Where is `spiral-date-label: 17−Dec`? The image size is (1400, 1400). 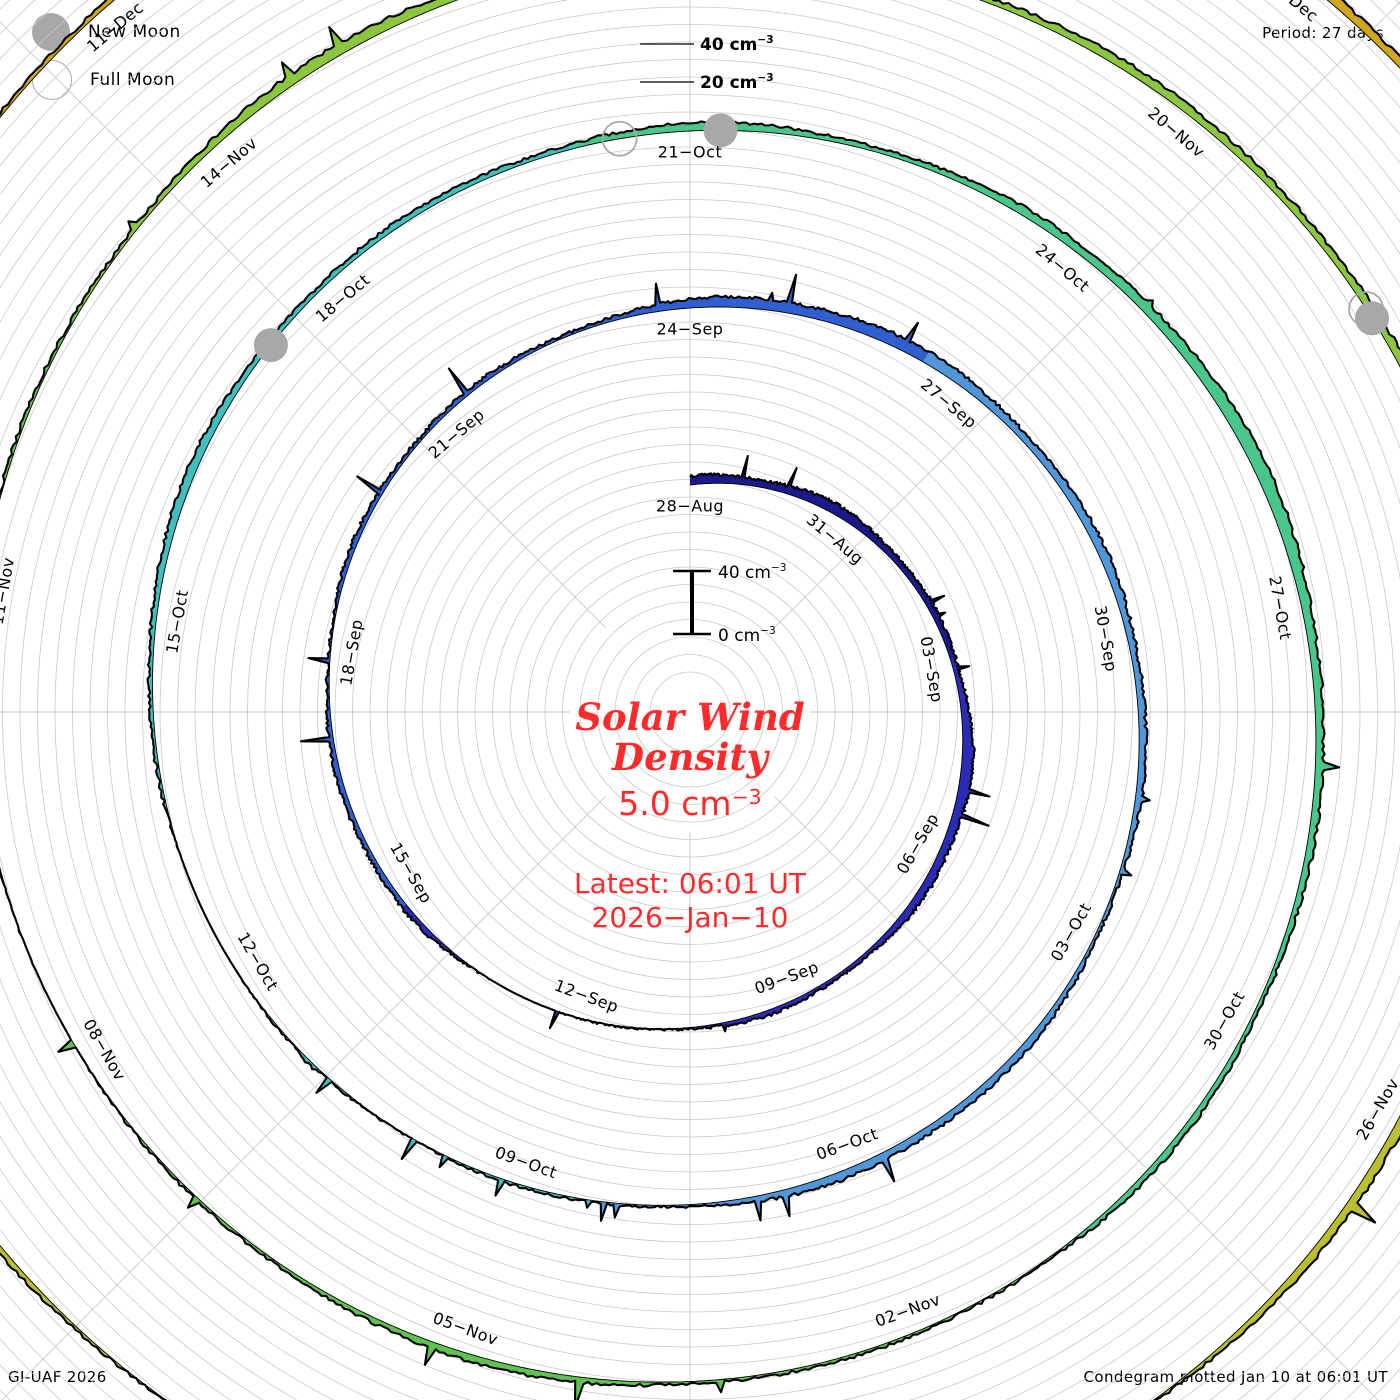
spiral-date-label: 17−Dec is located at coordinates (1290, 13).